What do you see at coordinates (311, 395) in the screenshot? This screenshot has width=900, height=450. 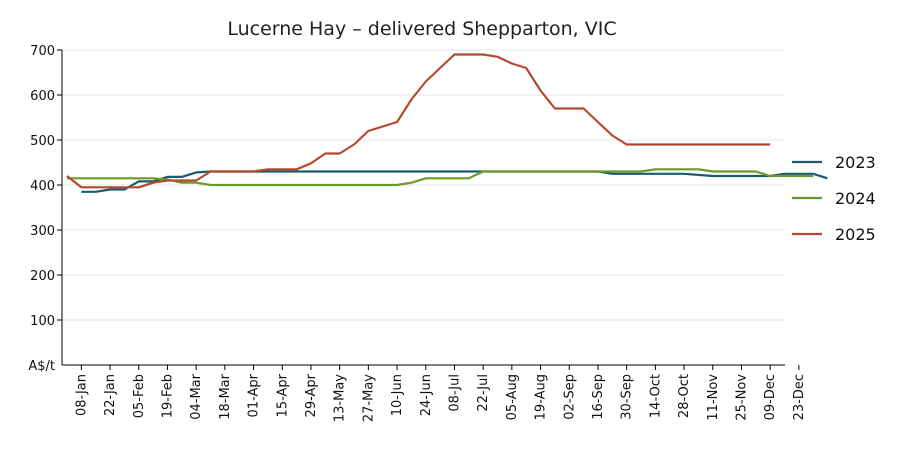 I see `x-tick-label: 29-Apr` at bounding box center [311, 395].